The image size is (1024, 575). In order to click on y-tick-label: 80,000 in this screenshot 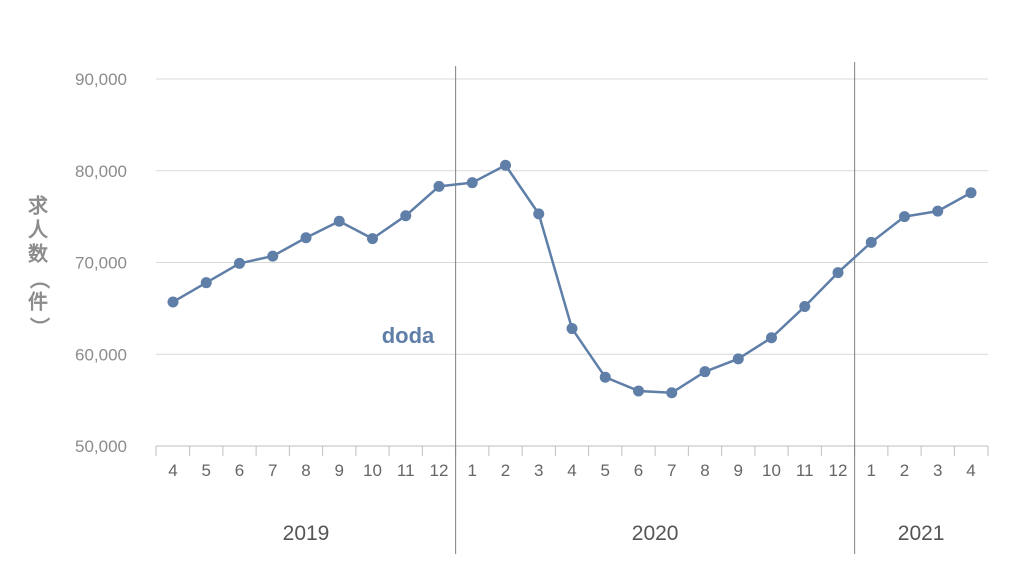, I will do `click(101, 171)`.